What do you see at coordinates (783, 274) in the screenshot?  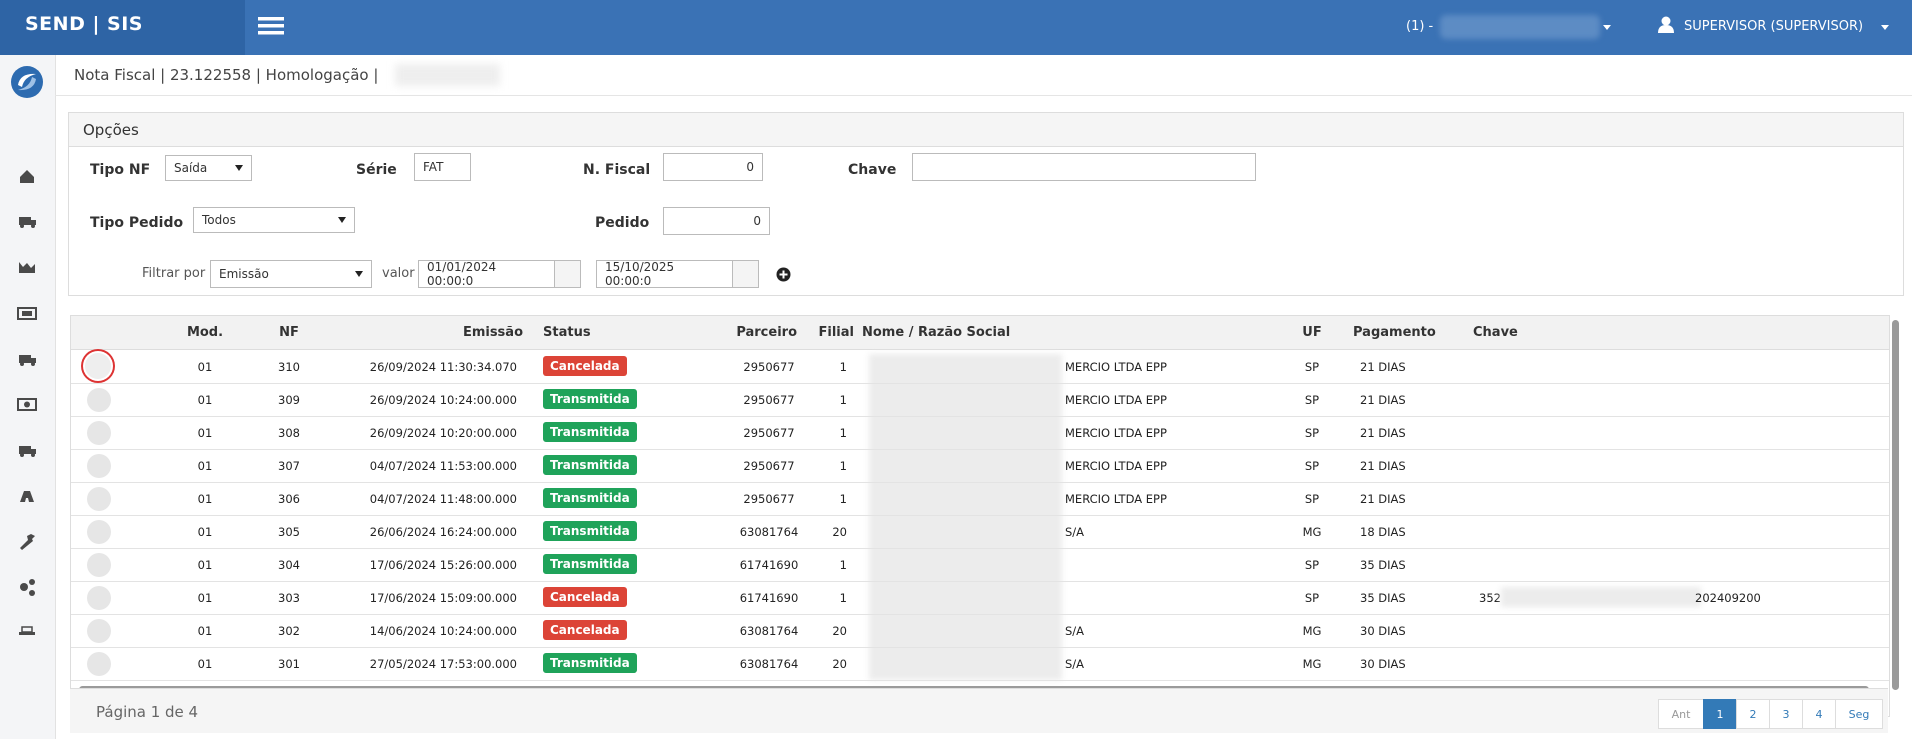 I see `add-button` at bounding box center [783, 274].